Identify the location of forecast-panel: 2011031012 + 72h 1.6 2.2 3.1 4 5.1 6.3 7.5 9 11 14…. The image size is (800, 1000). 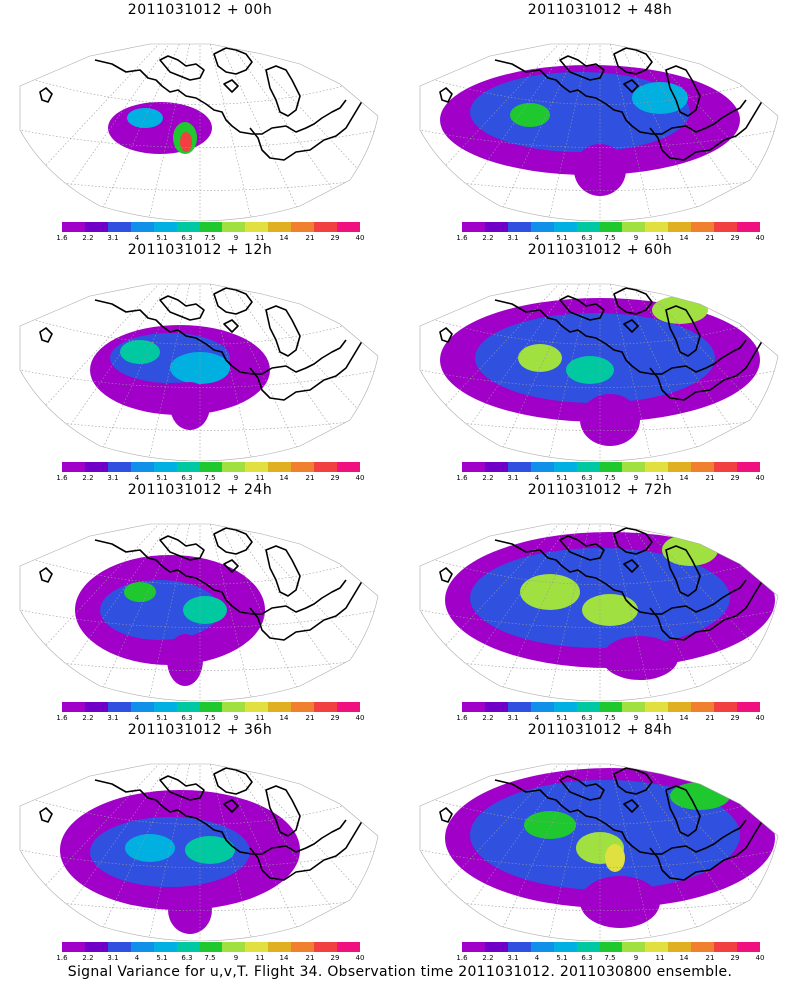
(600, 601).